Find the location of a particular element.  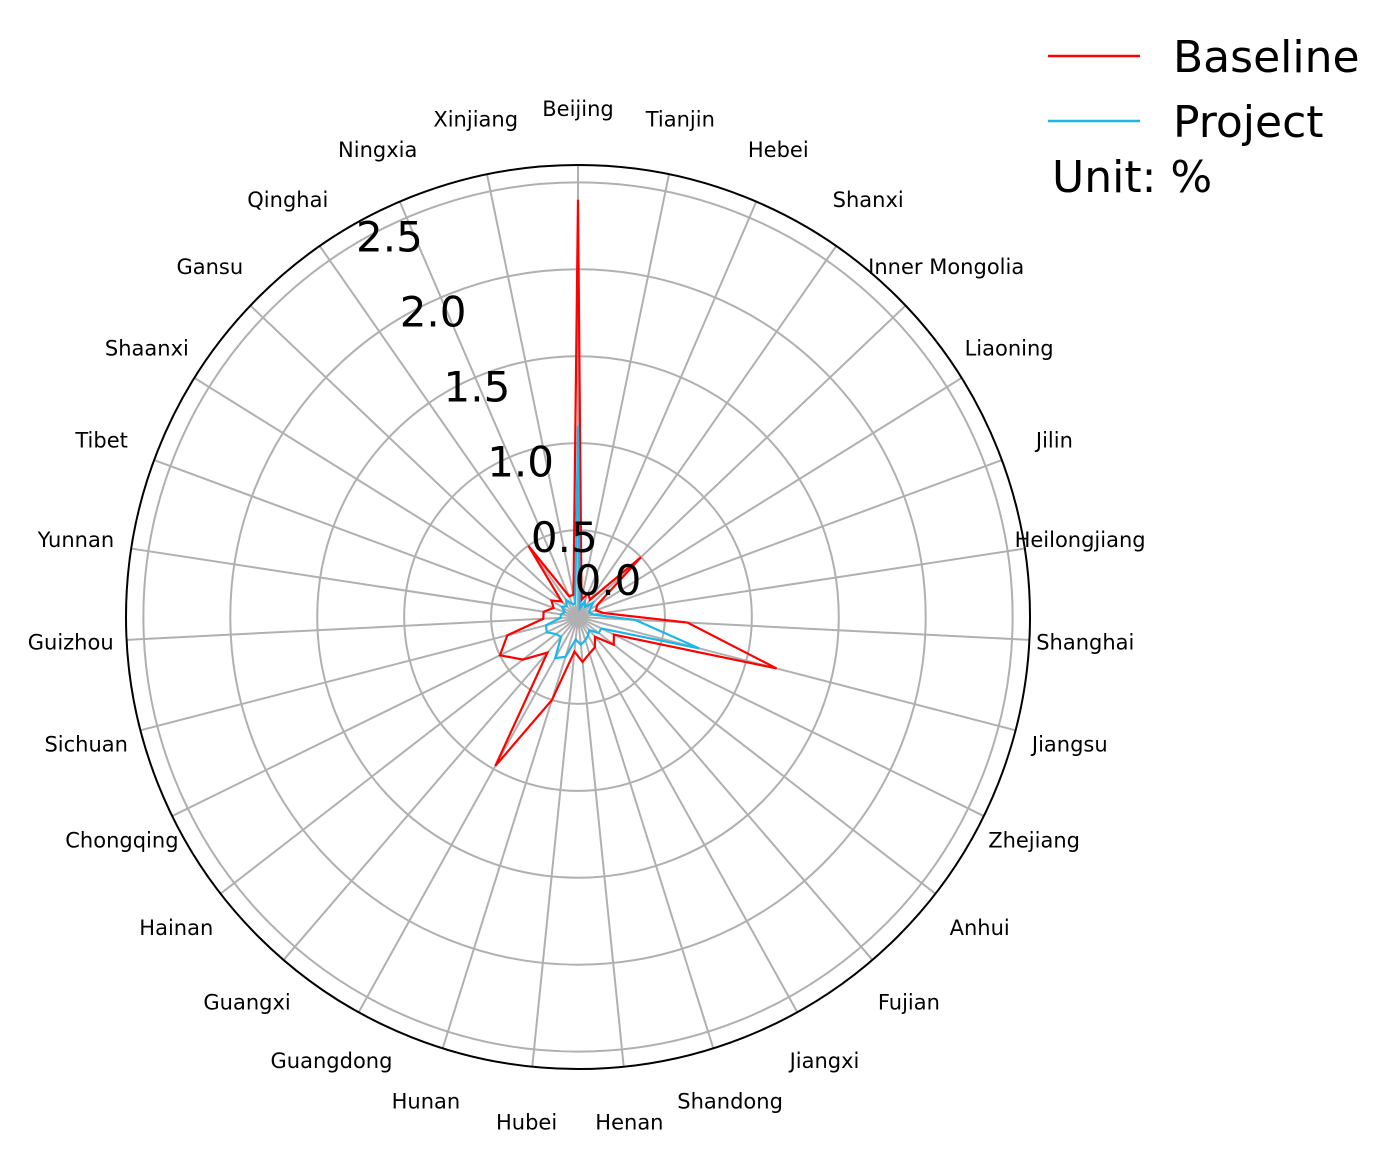

category-label-24: Yunnan is located at coordinates (76, 540).